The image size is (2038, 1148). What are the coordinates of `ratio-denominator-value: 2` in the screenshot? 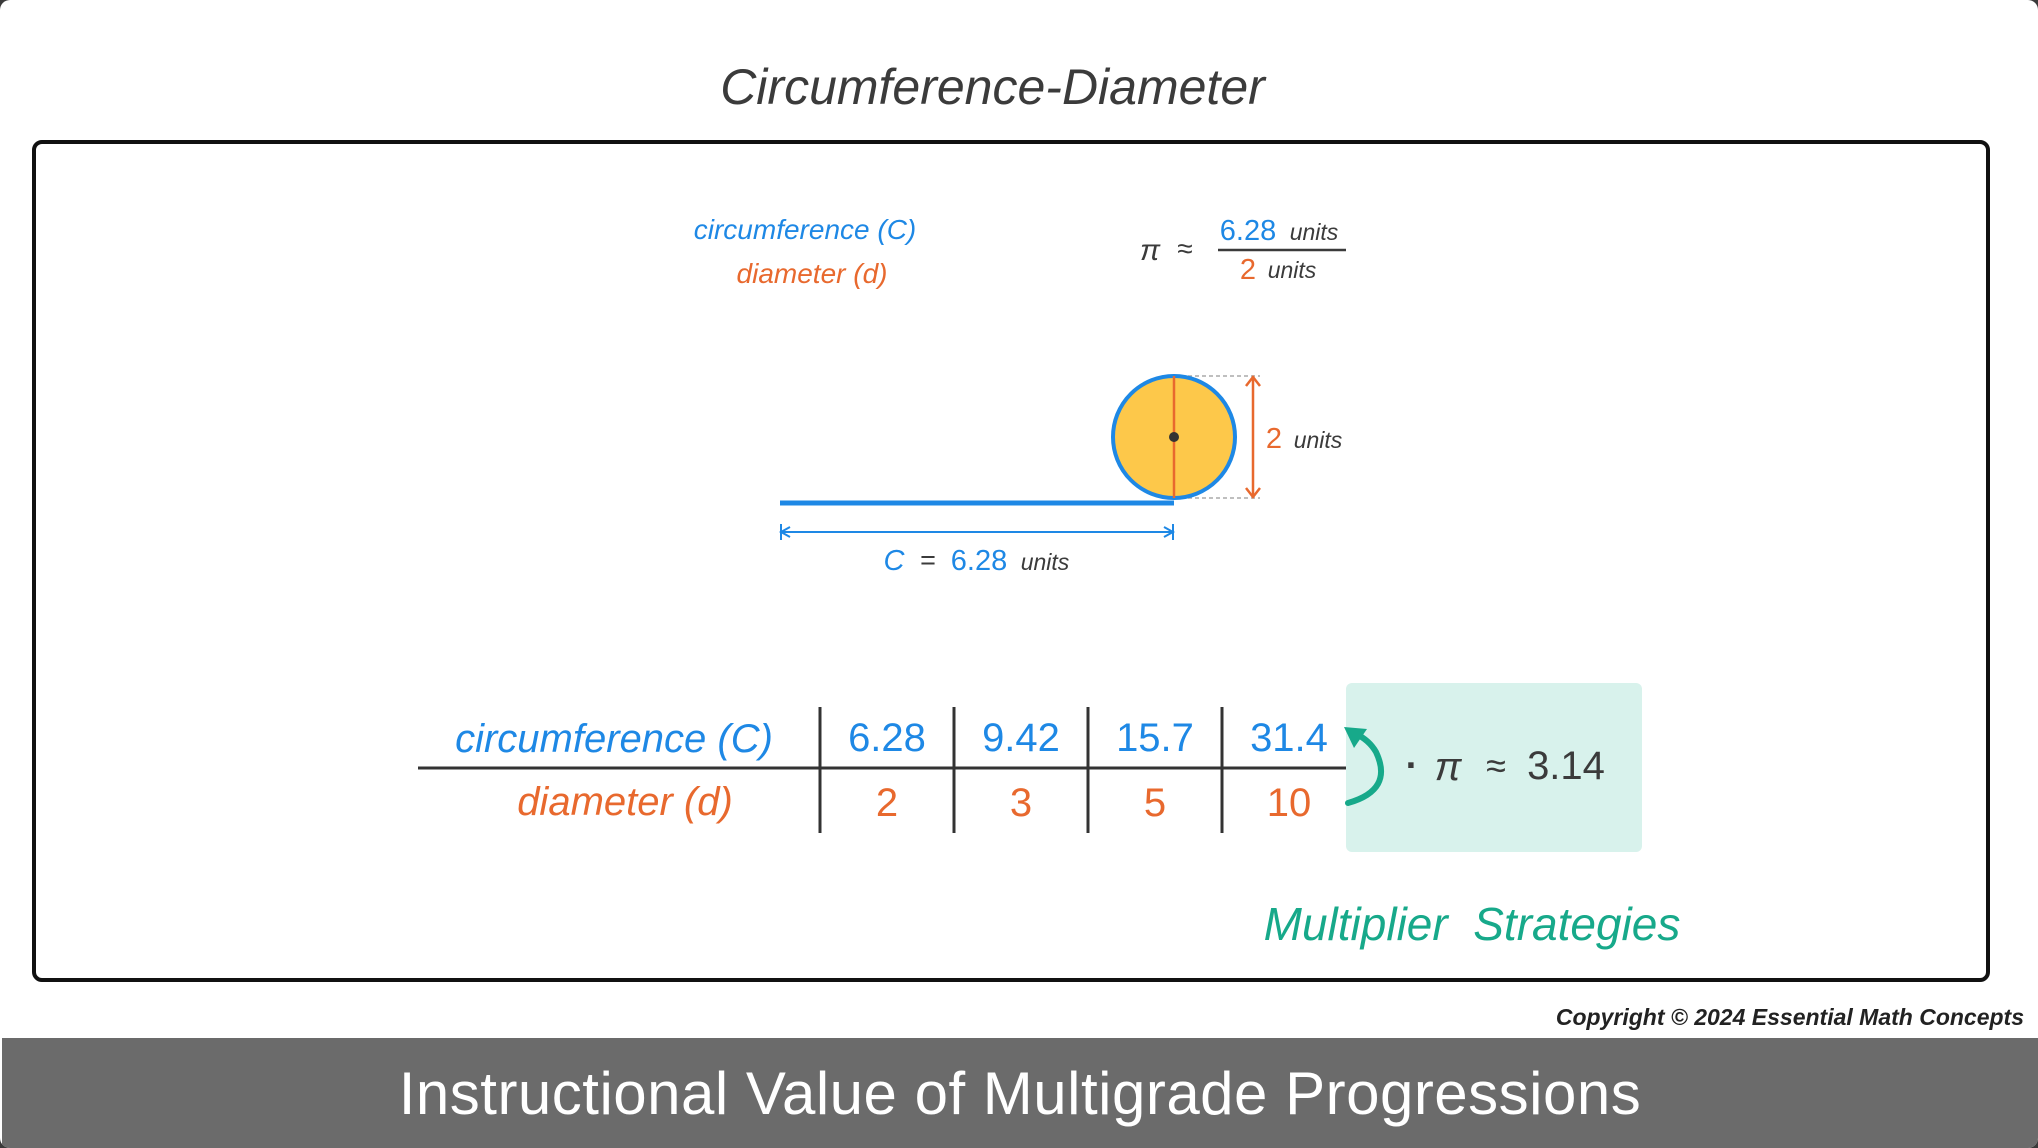 It's located at (1248, 270).